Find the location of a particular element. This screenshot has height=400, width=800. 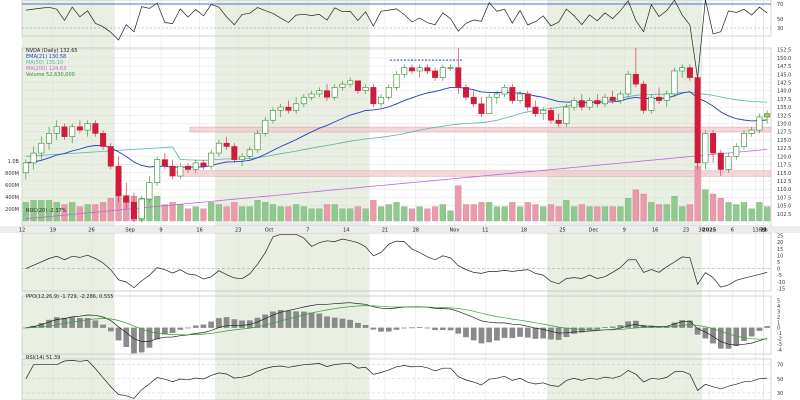

price-tick-label: 150.0 is located at coordinates (784, 59).